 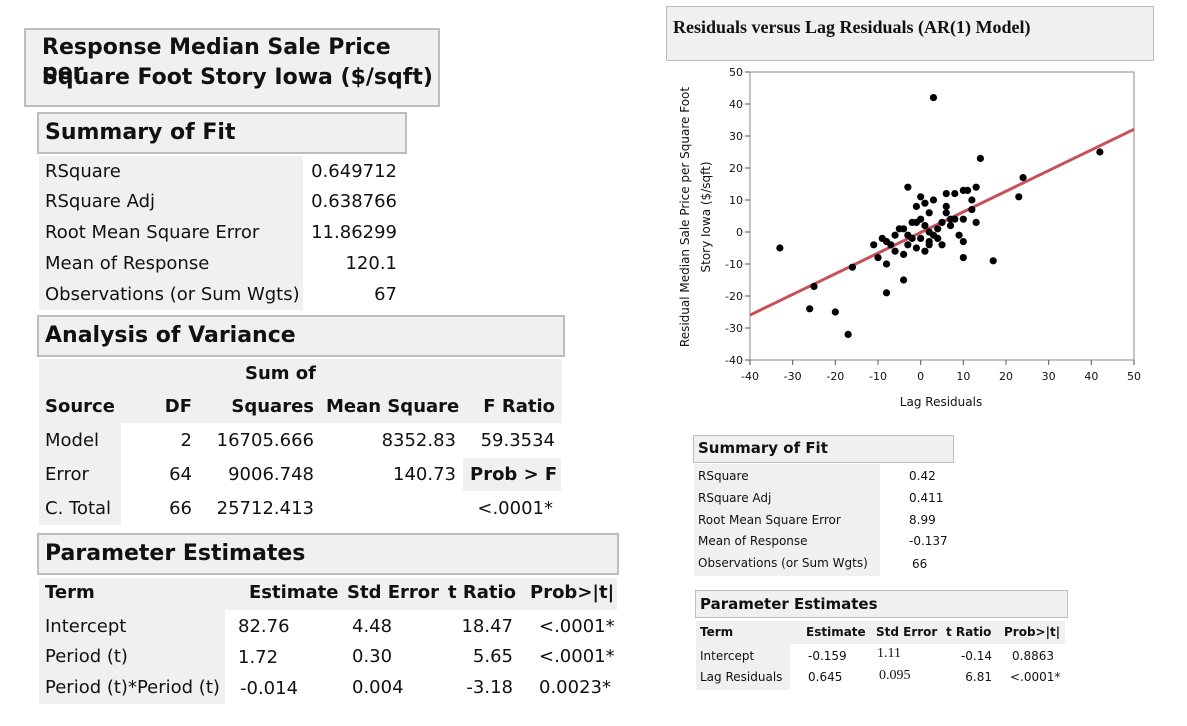 What do you see at coordinates (743, 667) in the screenshot?
I see `ar1-param-term-shade` at bounding box center [743, 667].